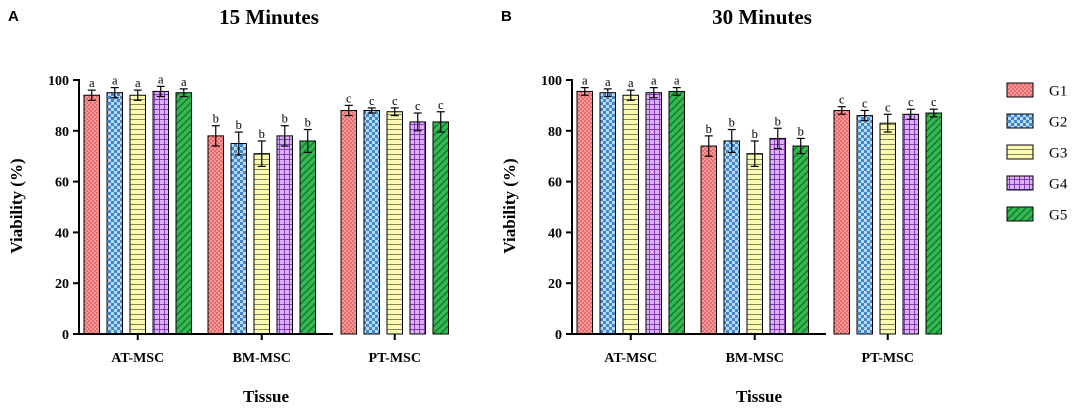 The width and height of the screenshot is (1084, 414). Describe the element at coordinates (555, 132) in the screenshot. I see `y-tick-label-b-80: 80` at that location.